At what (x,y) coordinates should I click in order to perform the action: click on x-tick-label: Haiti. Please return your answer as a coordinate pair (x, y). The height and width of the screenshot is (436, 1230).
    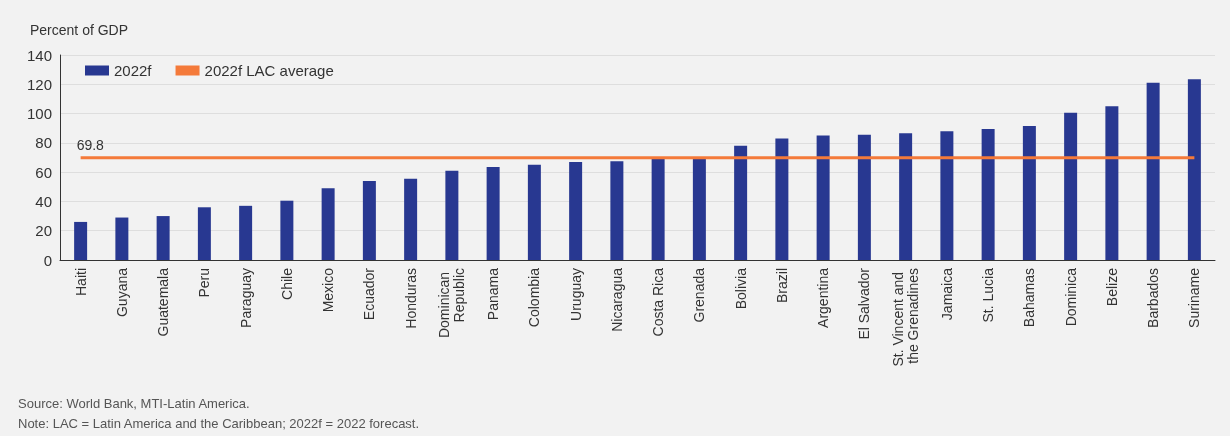
    Looking at the image, I should click on (80, 282).